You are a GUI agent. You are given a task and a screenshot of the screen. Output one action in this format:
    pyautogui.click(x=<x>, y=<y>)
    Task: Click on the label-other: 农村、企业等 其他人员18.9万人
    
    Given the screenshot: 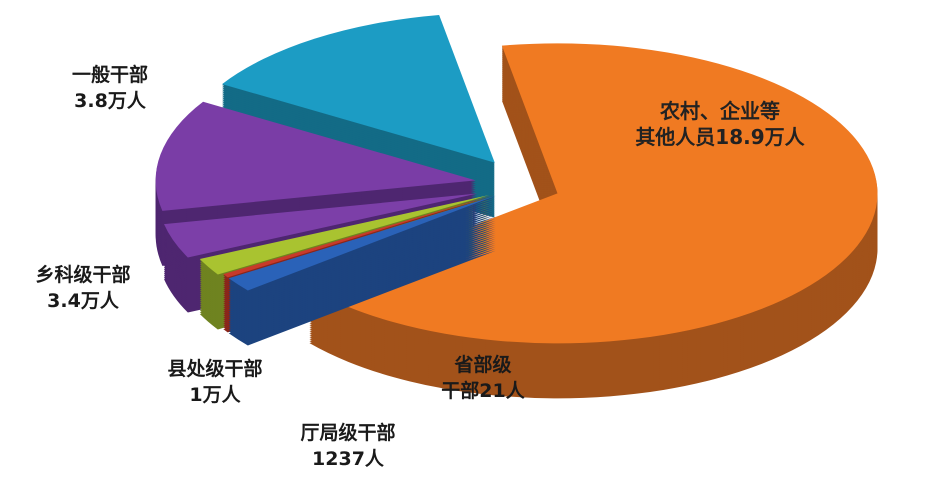 What is the action you would take?
    pyautogui.click(x=720, y=124)
    